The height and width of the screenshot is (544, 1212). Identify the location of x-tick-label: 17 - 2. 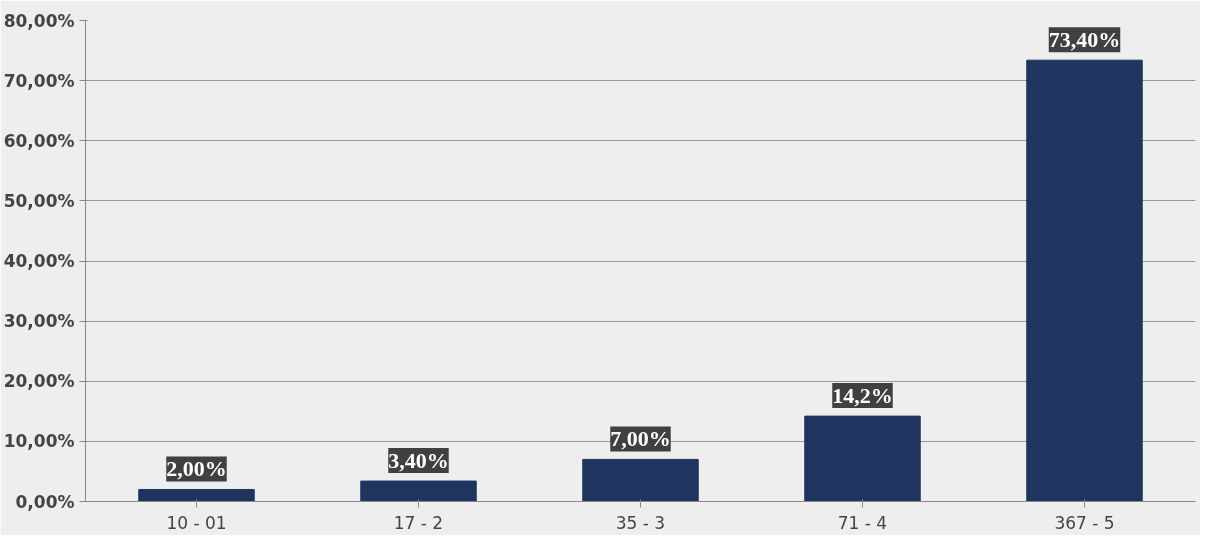
(418, 522).